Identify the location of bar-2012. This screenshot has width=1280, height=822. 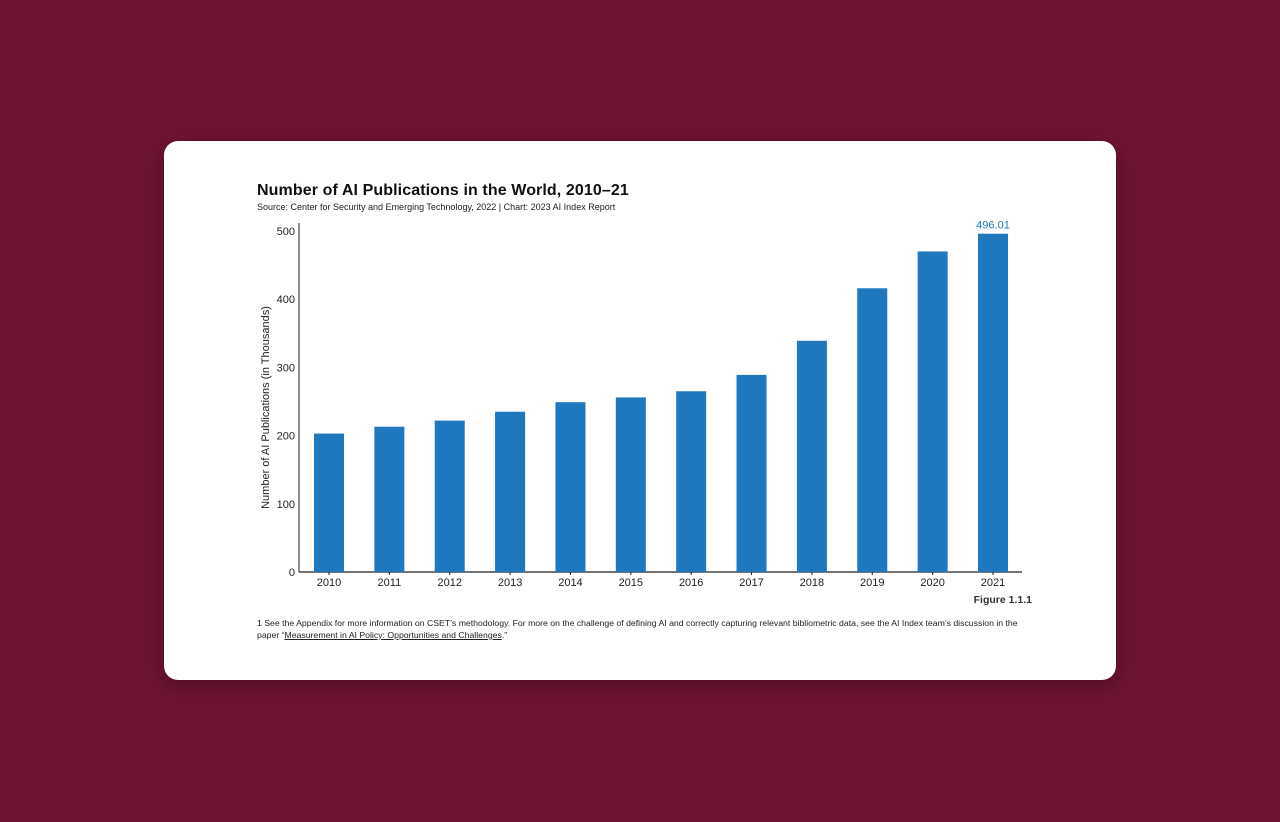
(449, 496).